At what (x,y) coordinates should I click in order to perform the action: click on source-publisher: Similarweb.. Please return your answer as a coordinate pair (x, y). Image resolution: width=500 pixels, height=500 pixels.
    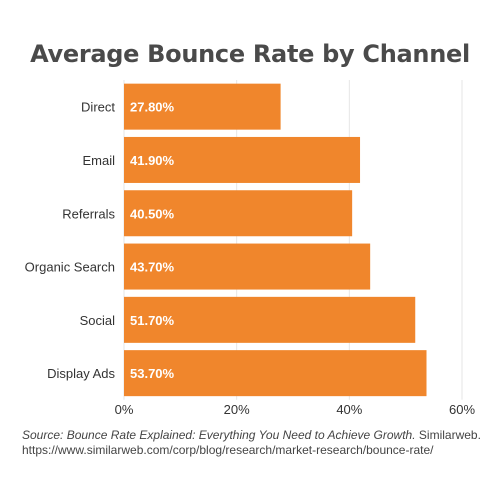
    Looking at the image, I should click on (448, 435).